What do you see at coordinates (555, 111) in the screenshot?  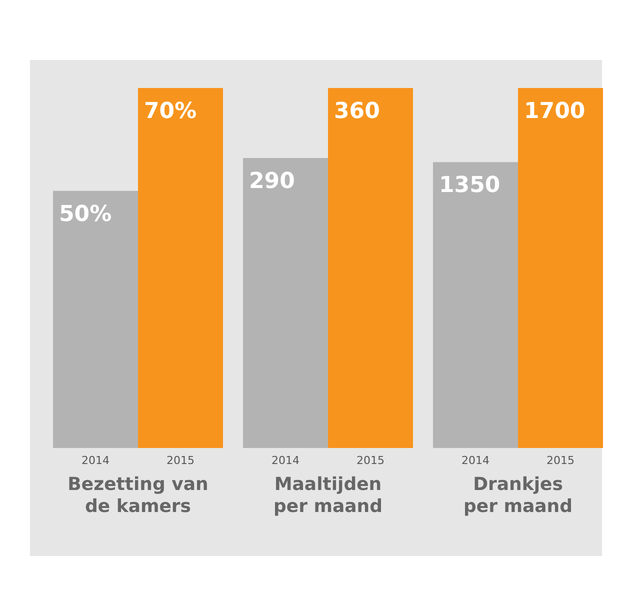 I see `data-label: 1700` at bounding box center [555, 111].